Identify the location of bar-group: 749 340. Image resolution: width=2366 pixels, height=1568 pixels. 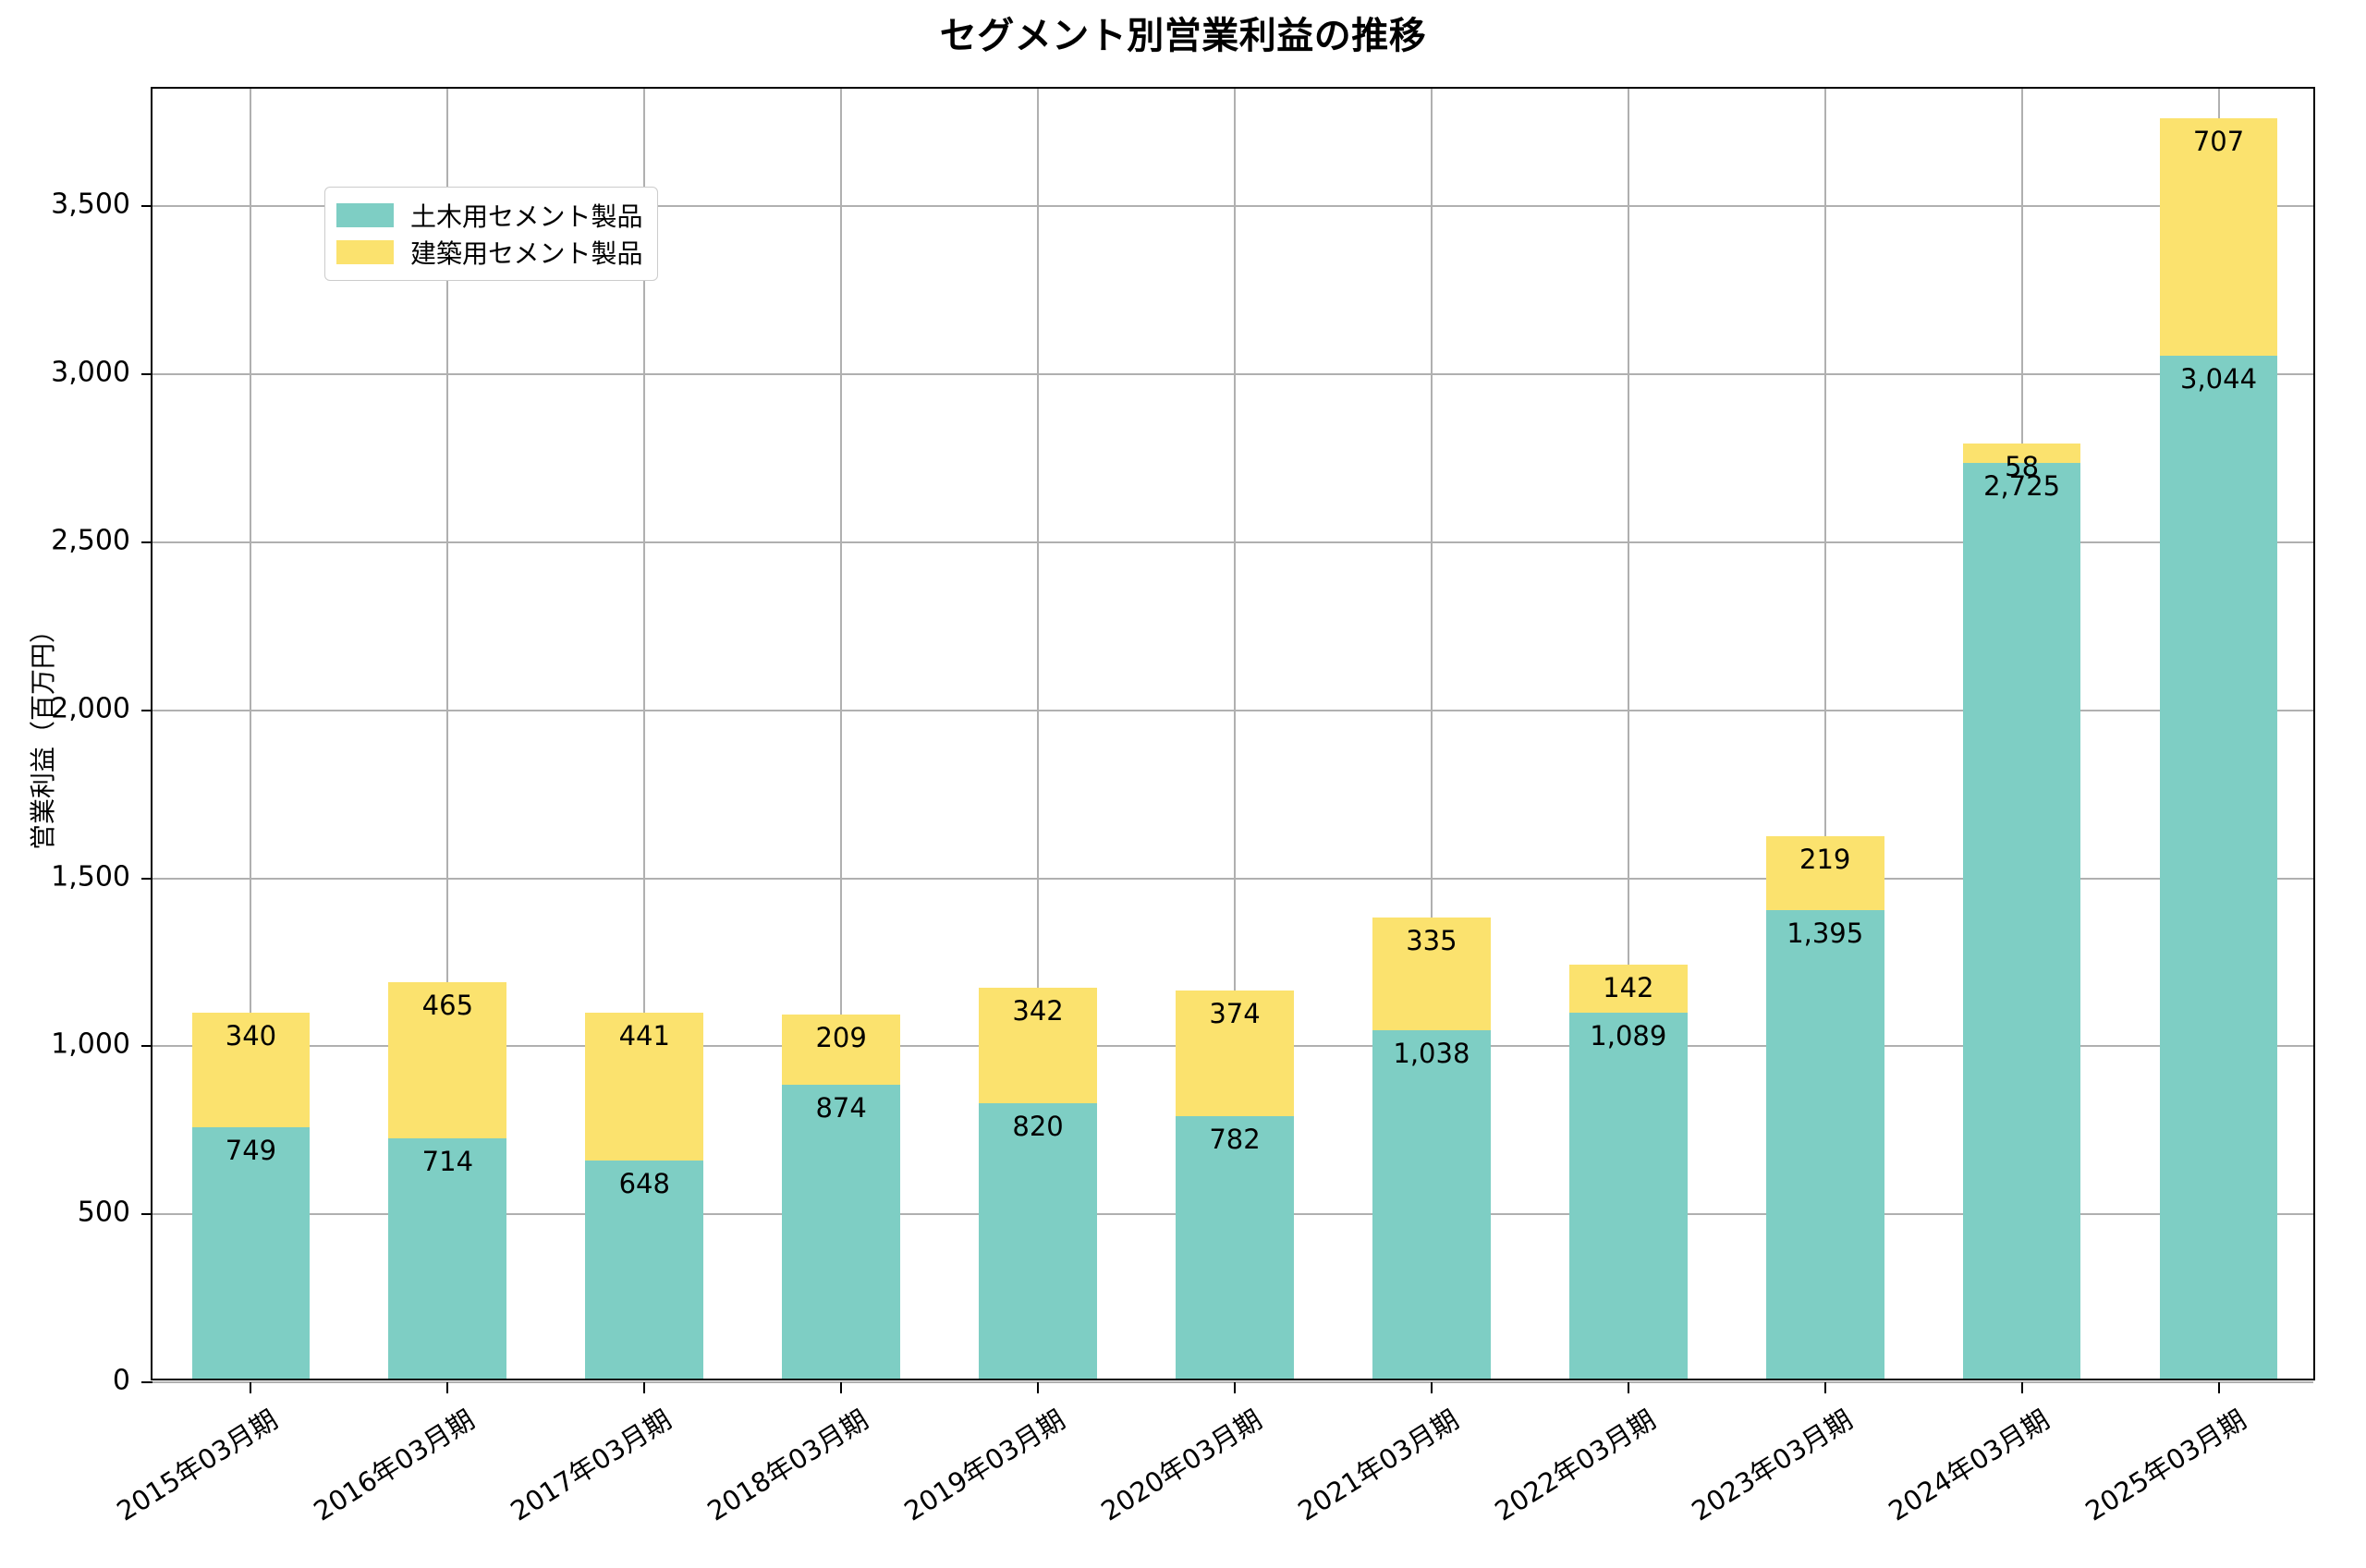
(251, 732).